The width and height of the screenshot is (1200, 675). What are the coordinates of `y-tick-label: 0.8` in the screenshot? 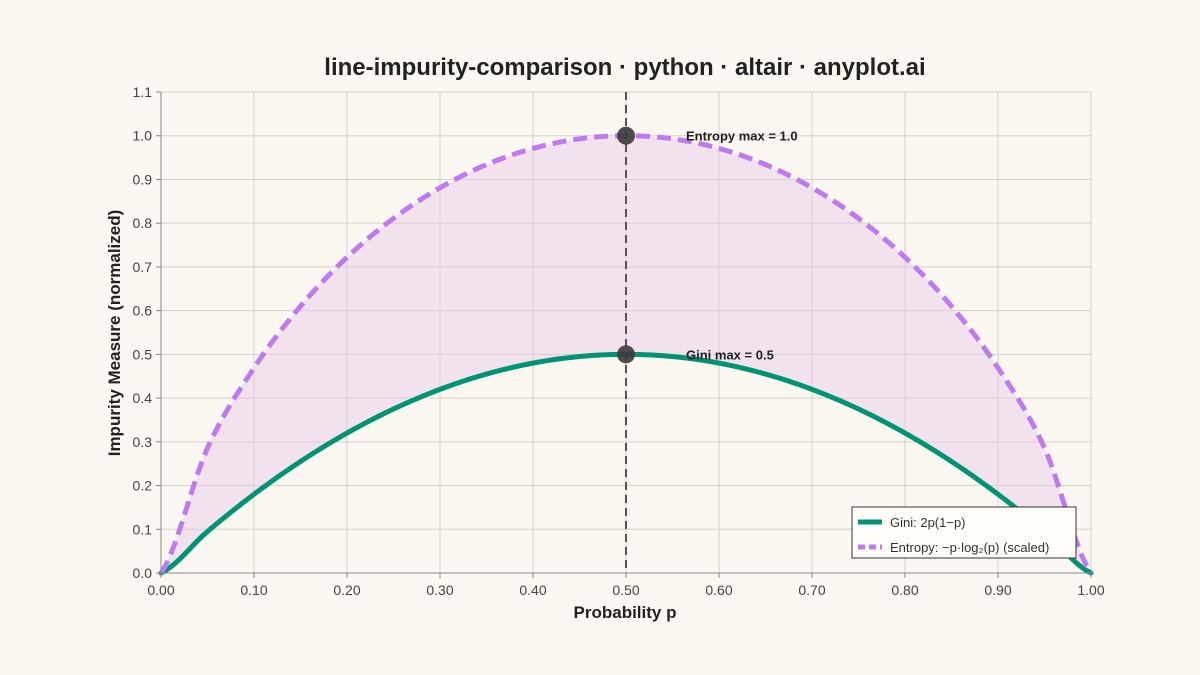 It's located at (143, 223).